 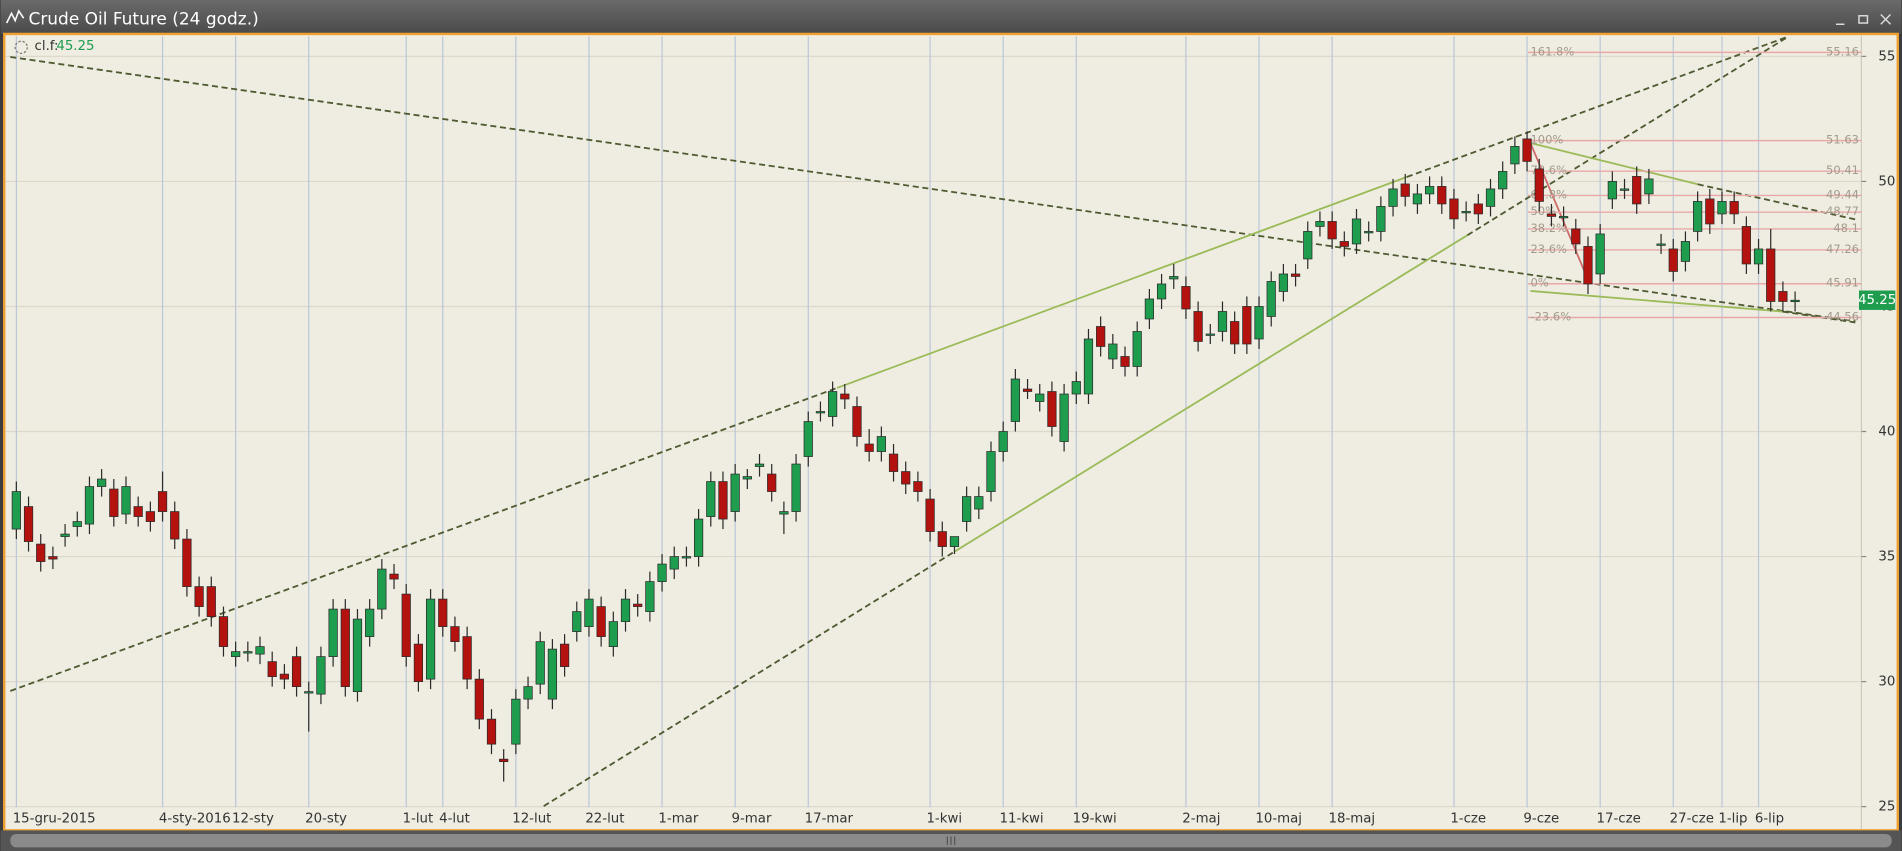 I want to click on x-tick-label: 18-maj, so click(x=1351, y=818).